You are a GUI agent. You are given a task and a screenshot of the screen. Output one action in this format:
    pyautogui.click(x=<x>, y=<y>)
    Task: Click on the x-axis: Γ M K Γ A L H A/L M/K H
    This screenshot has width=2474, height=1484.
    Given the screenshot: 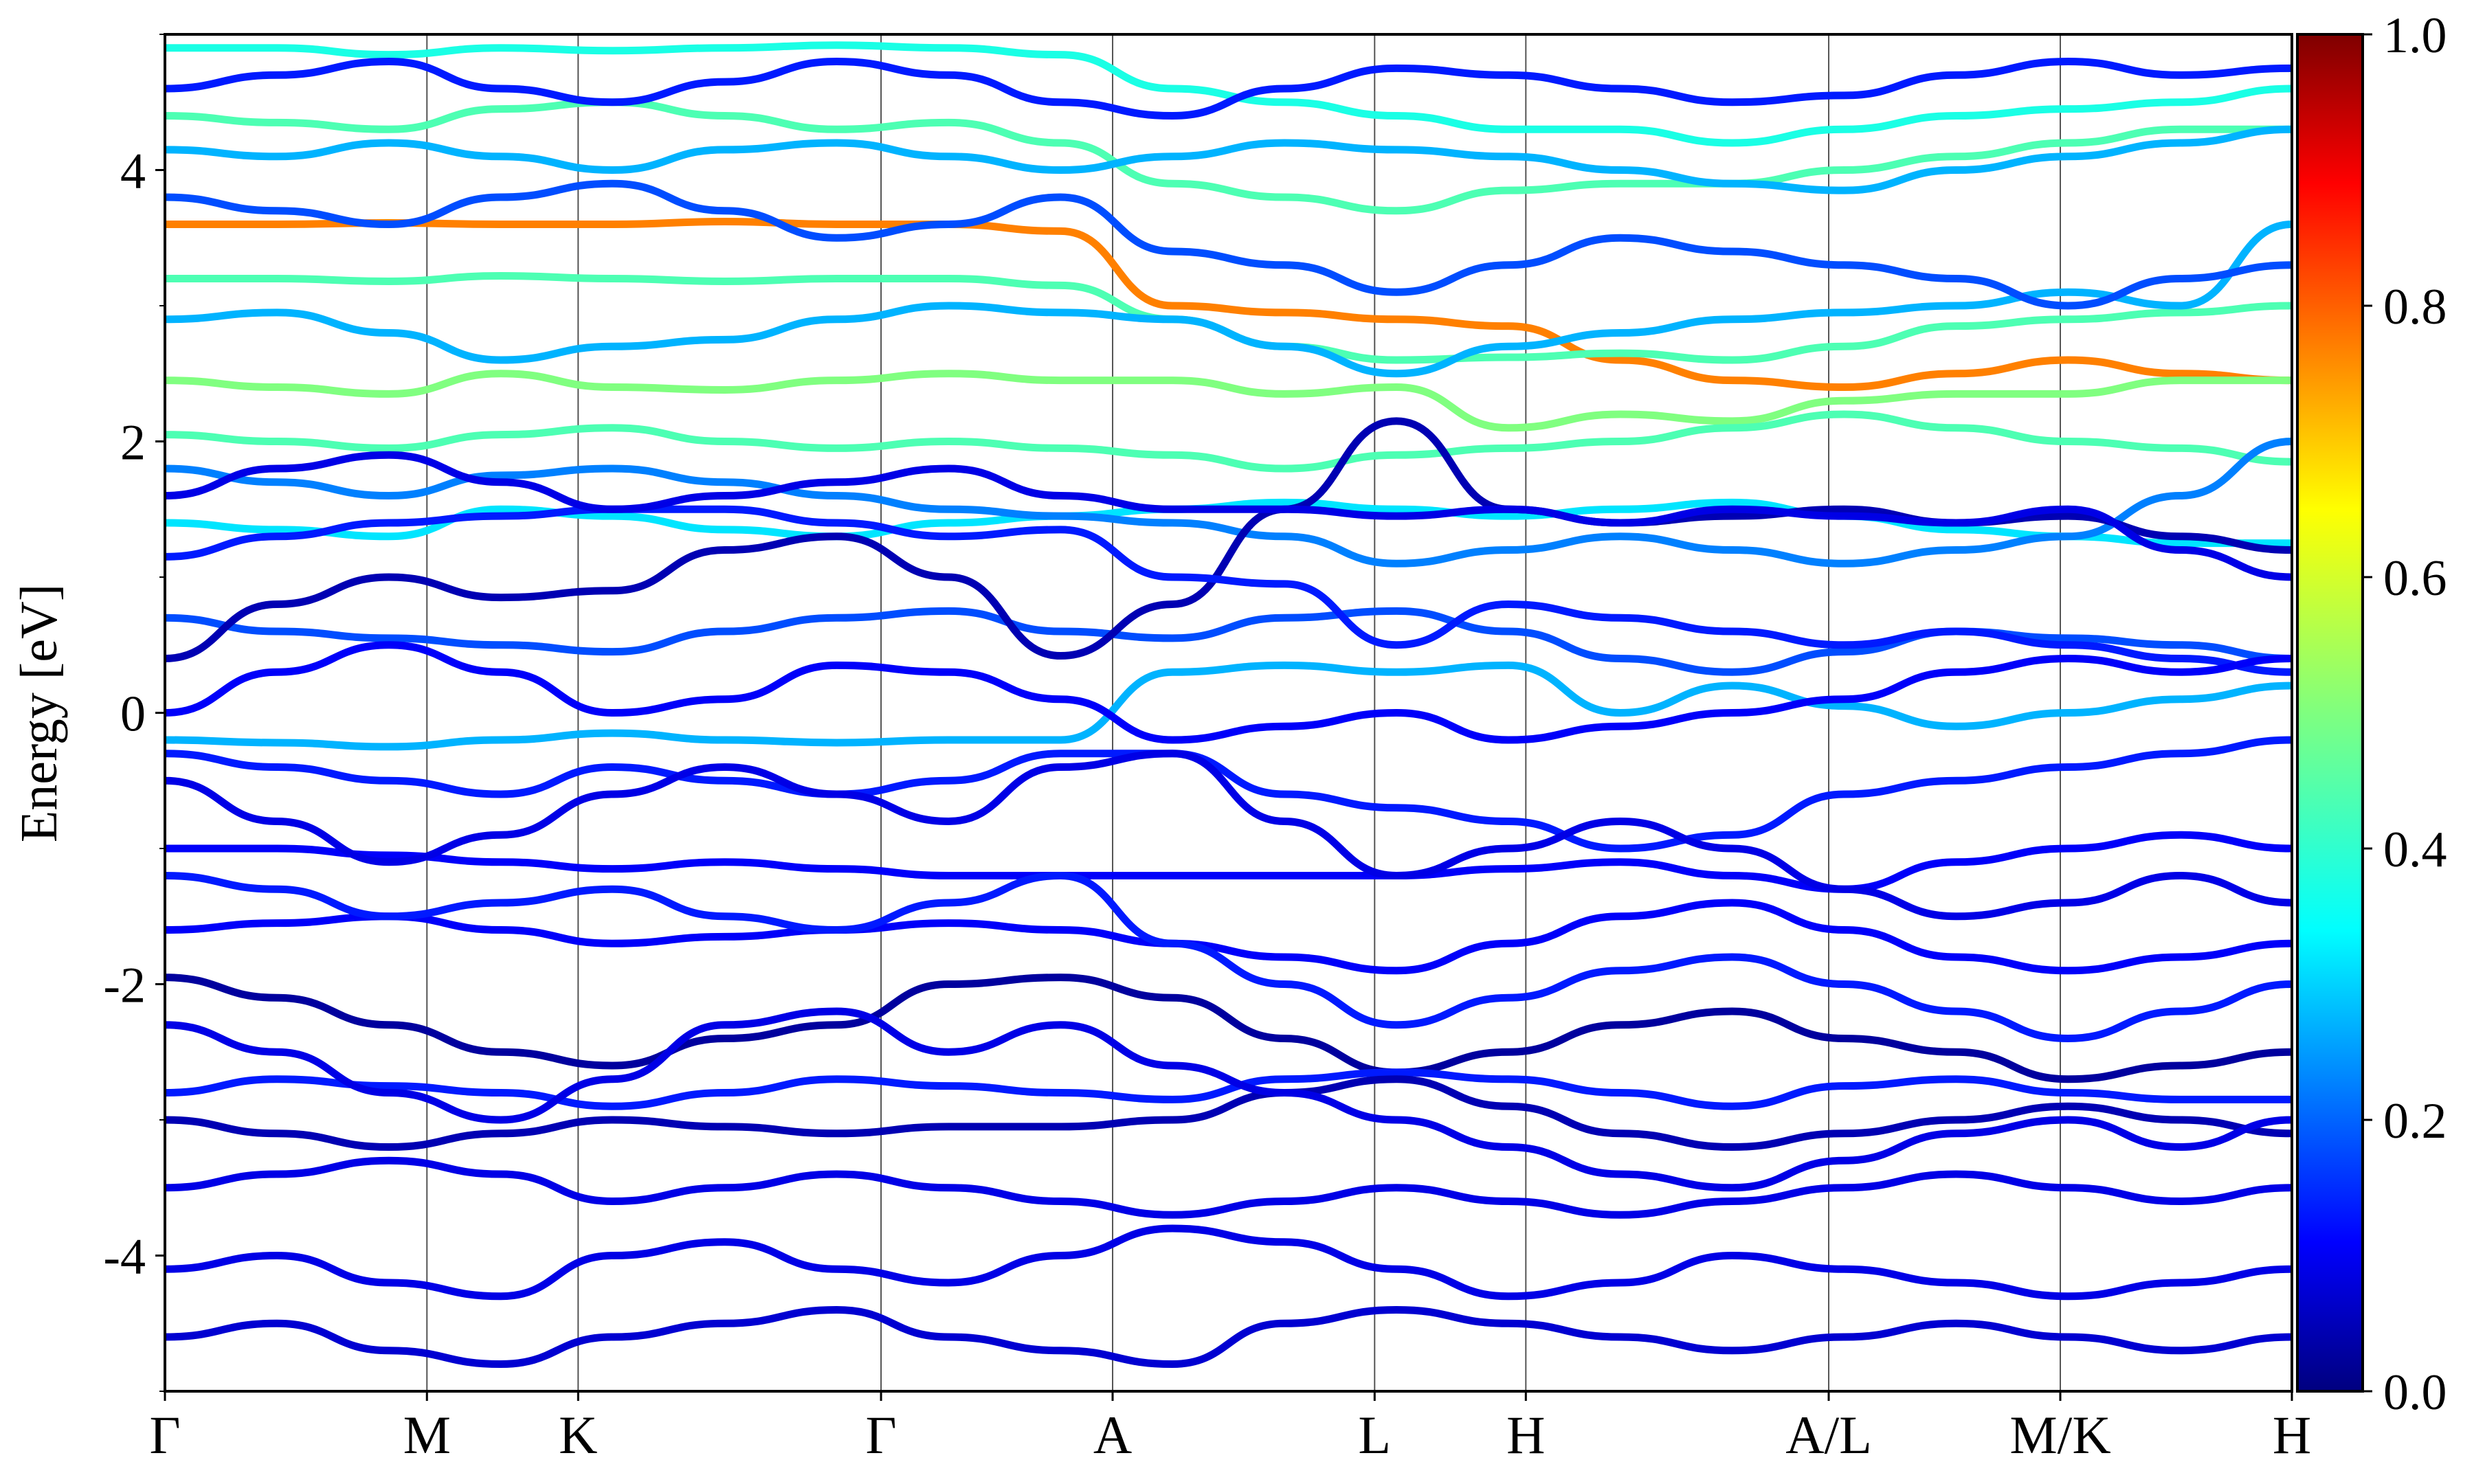 What is the action you would take?
    pyautogui.click(x=1230, y=1428)
    